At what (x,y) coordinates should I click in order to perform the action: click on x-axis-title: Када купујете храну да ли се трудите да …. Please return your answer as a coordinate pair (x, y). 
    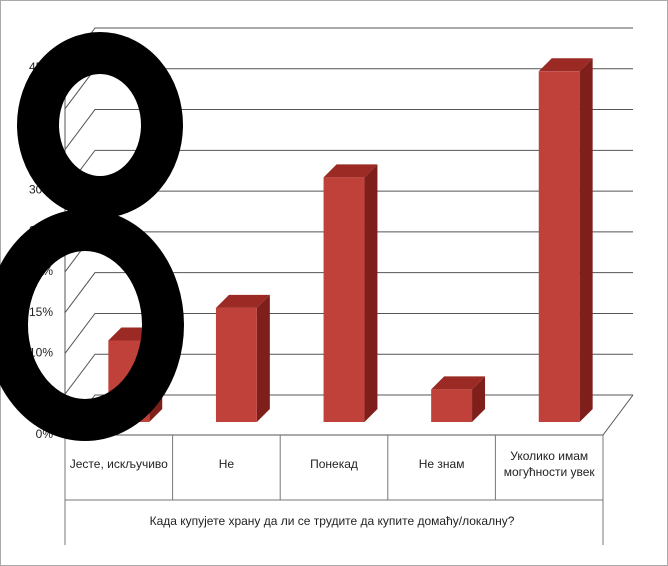
    Looking at the image, I should click on (332, 521).